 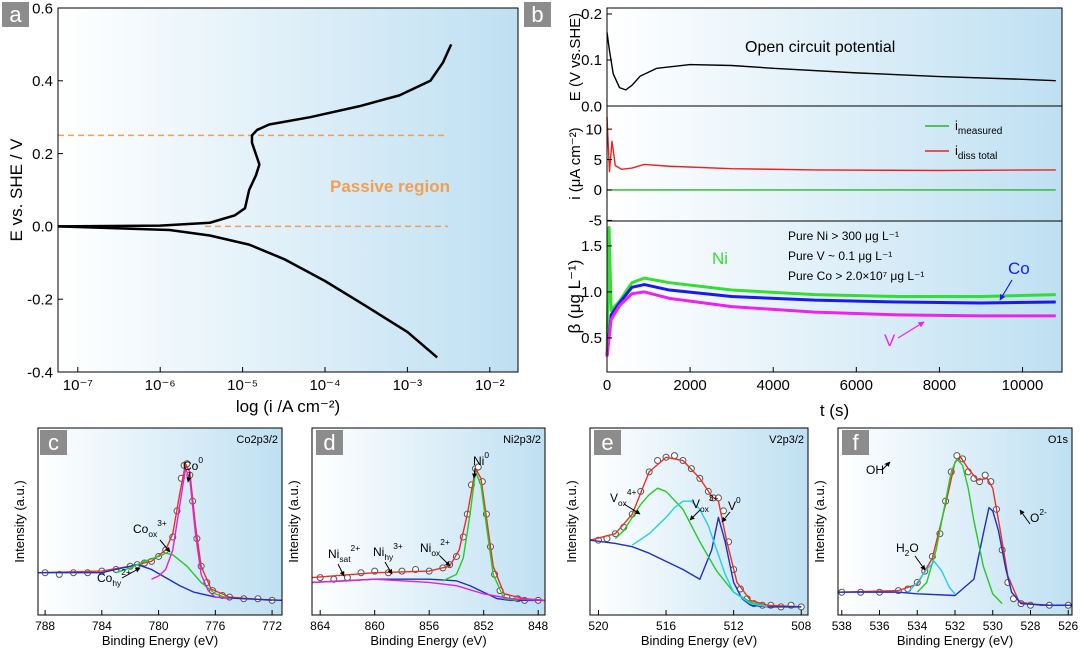 I want to click on plot-frame, so click(x=428, y=521).